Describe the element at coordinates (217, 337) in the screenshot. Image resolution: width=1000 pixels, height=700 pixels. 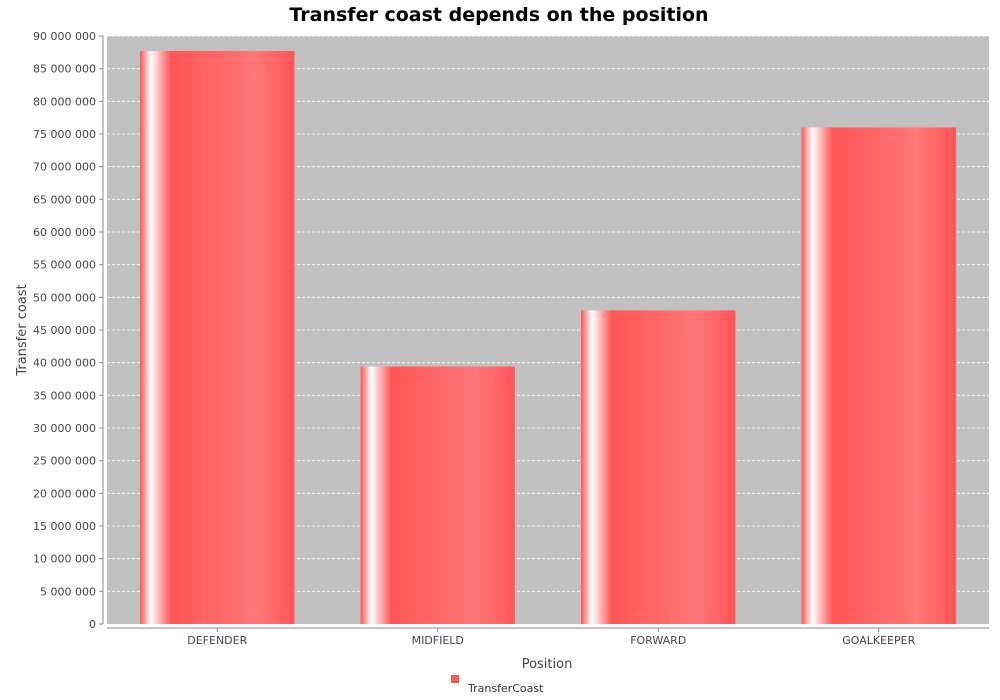
I see `bar-defender` at that location.